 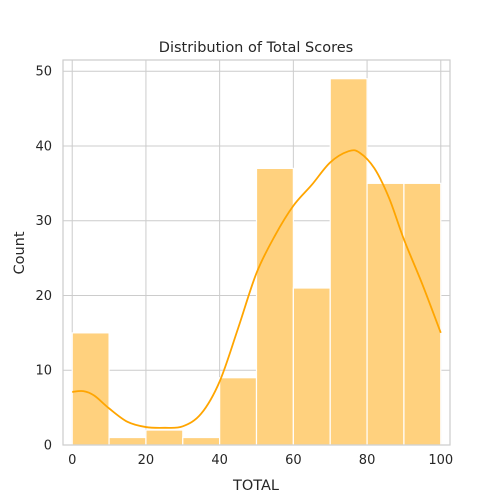 What do you see at coordinates (48, 446) in the screenshot?
I see `y-tick-label: 0` at bounding box center [48, 446].